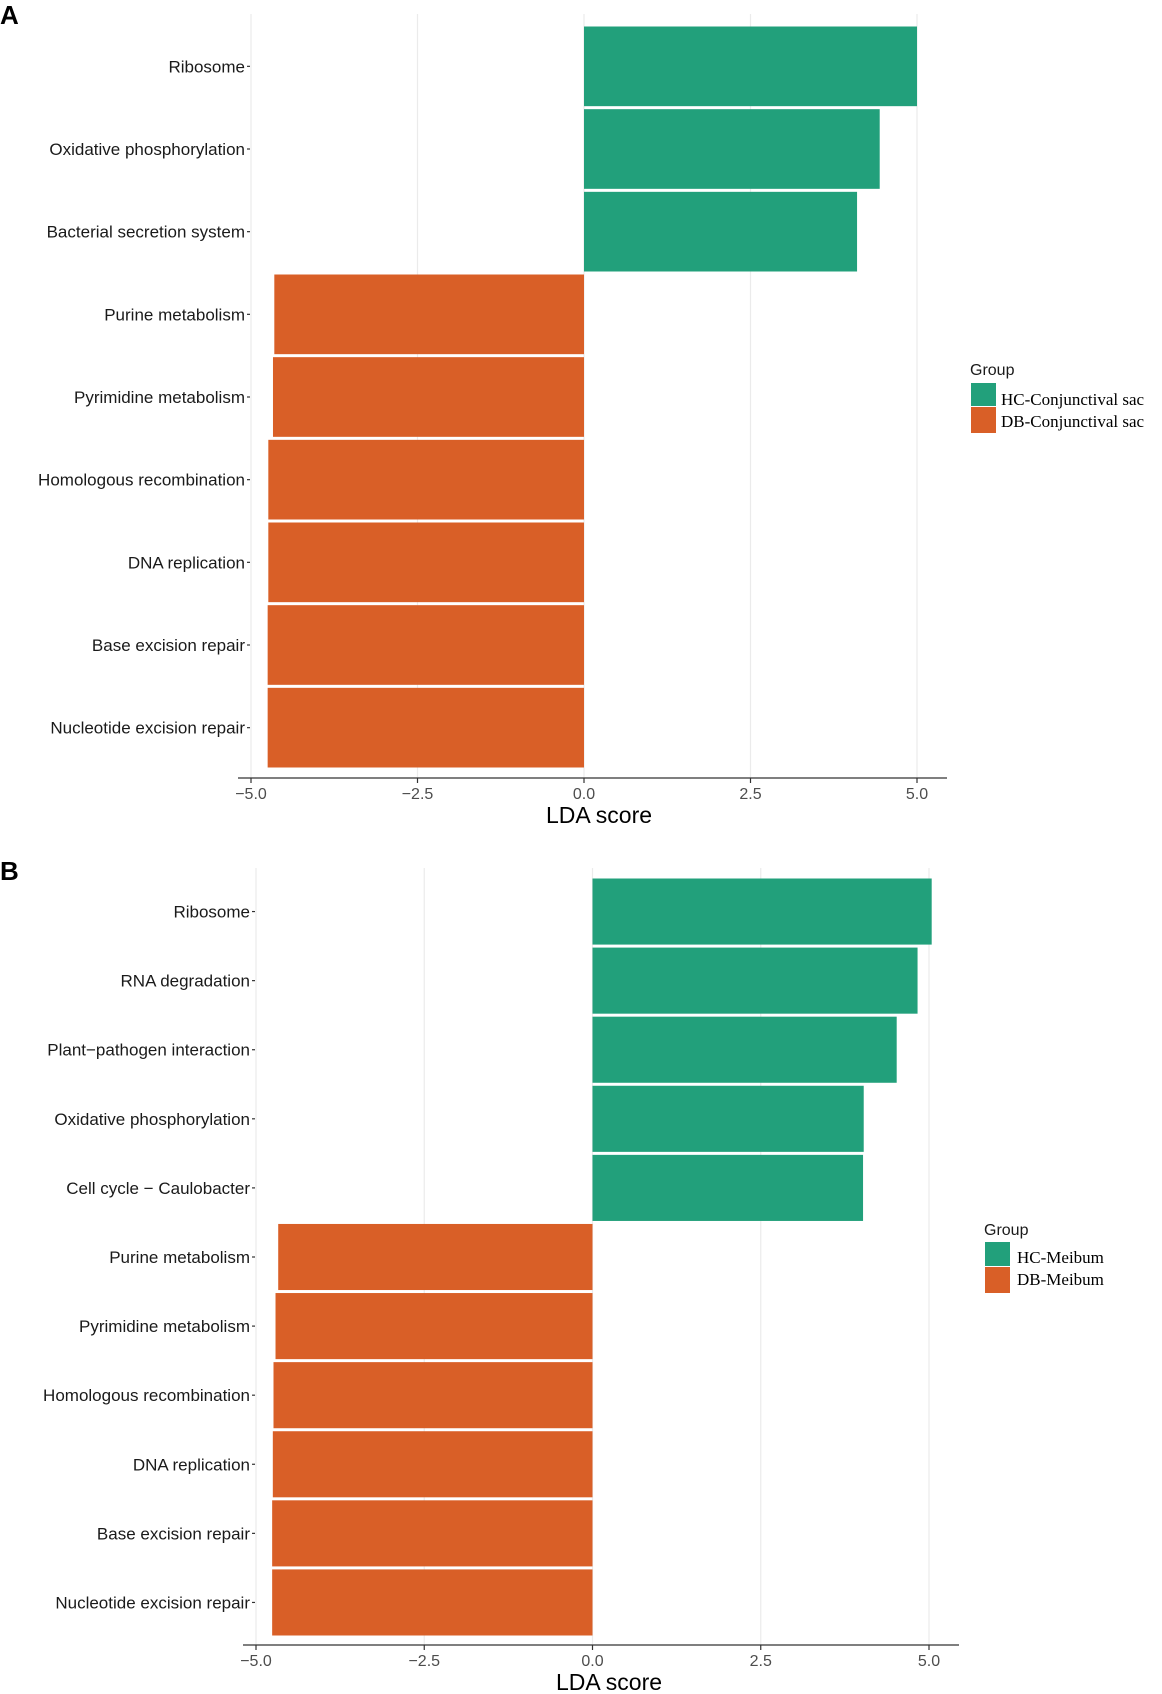  Describe the element at coordinates (1073, 399) in the screenshot. I see `panel-a-legend-label-hc: HC-Conjunctival sac` at that location.